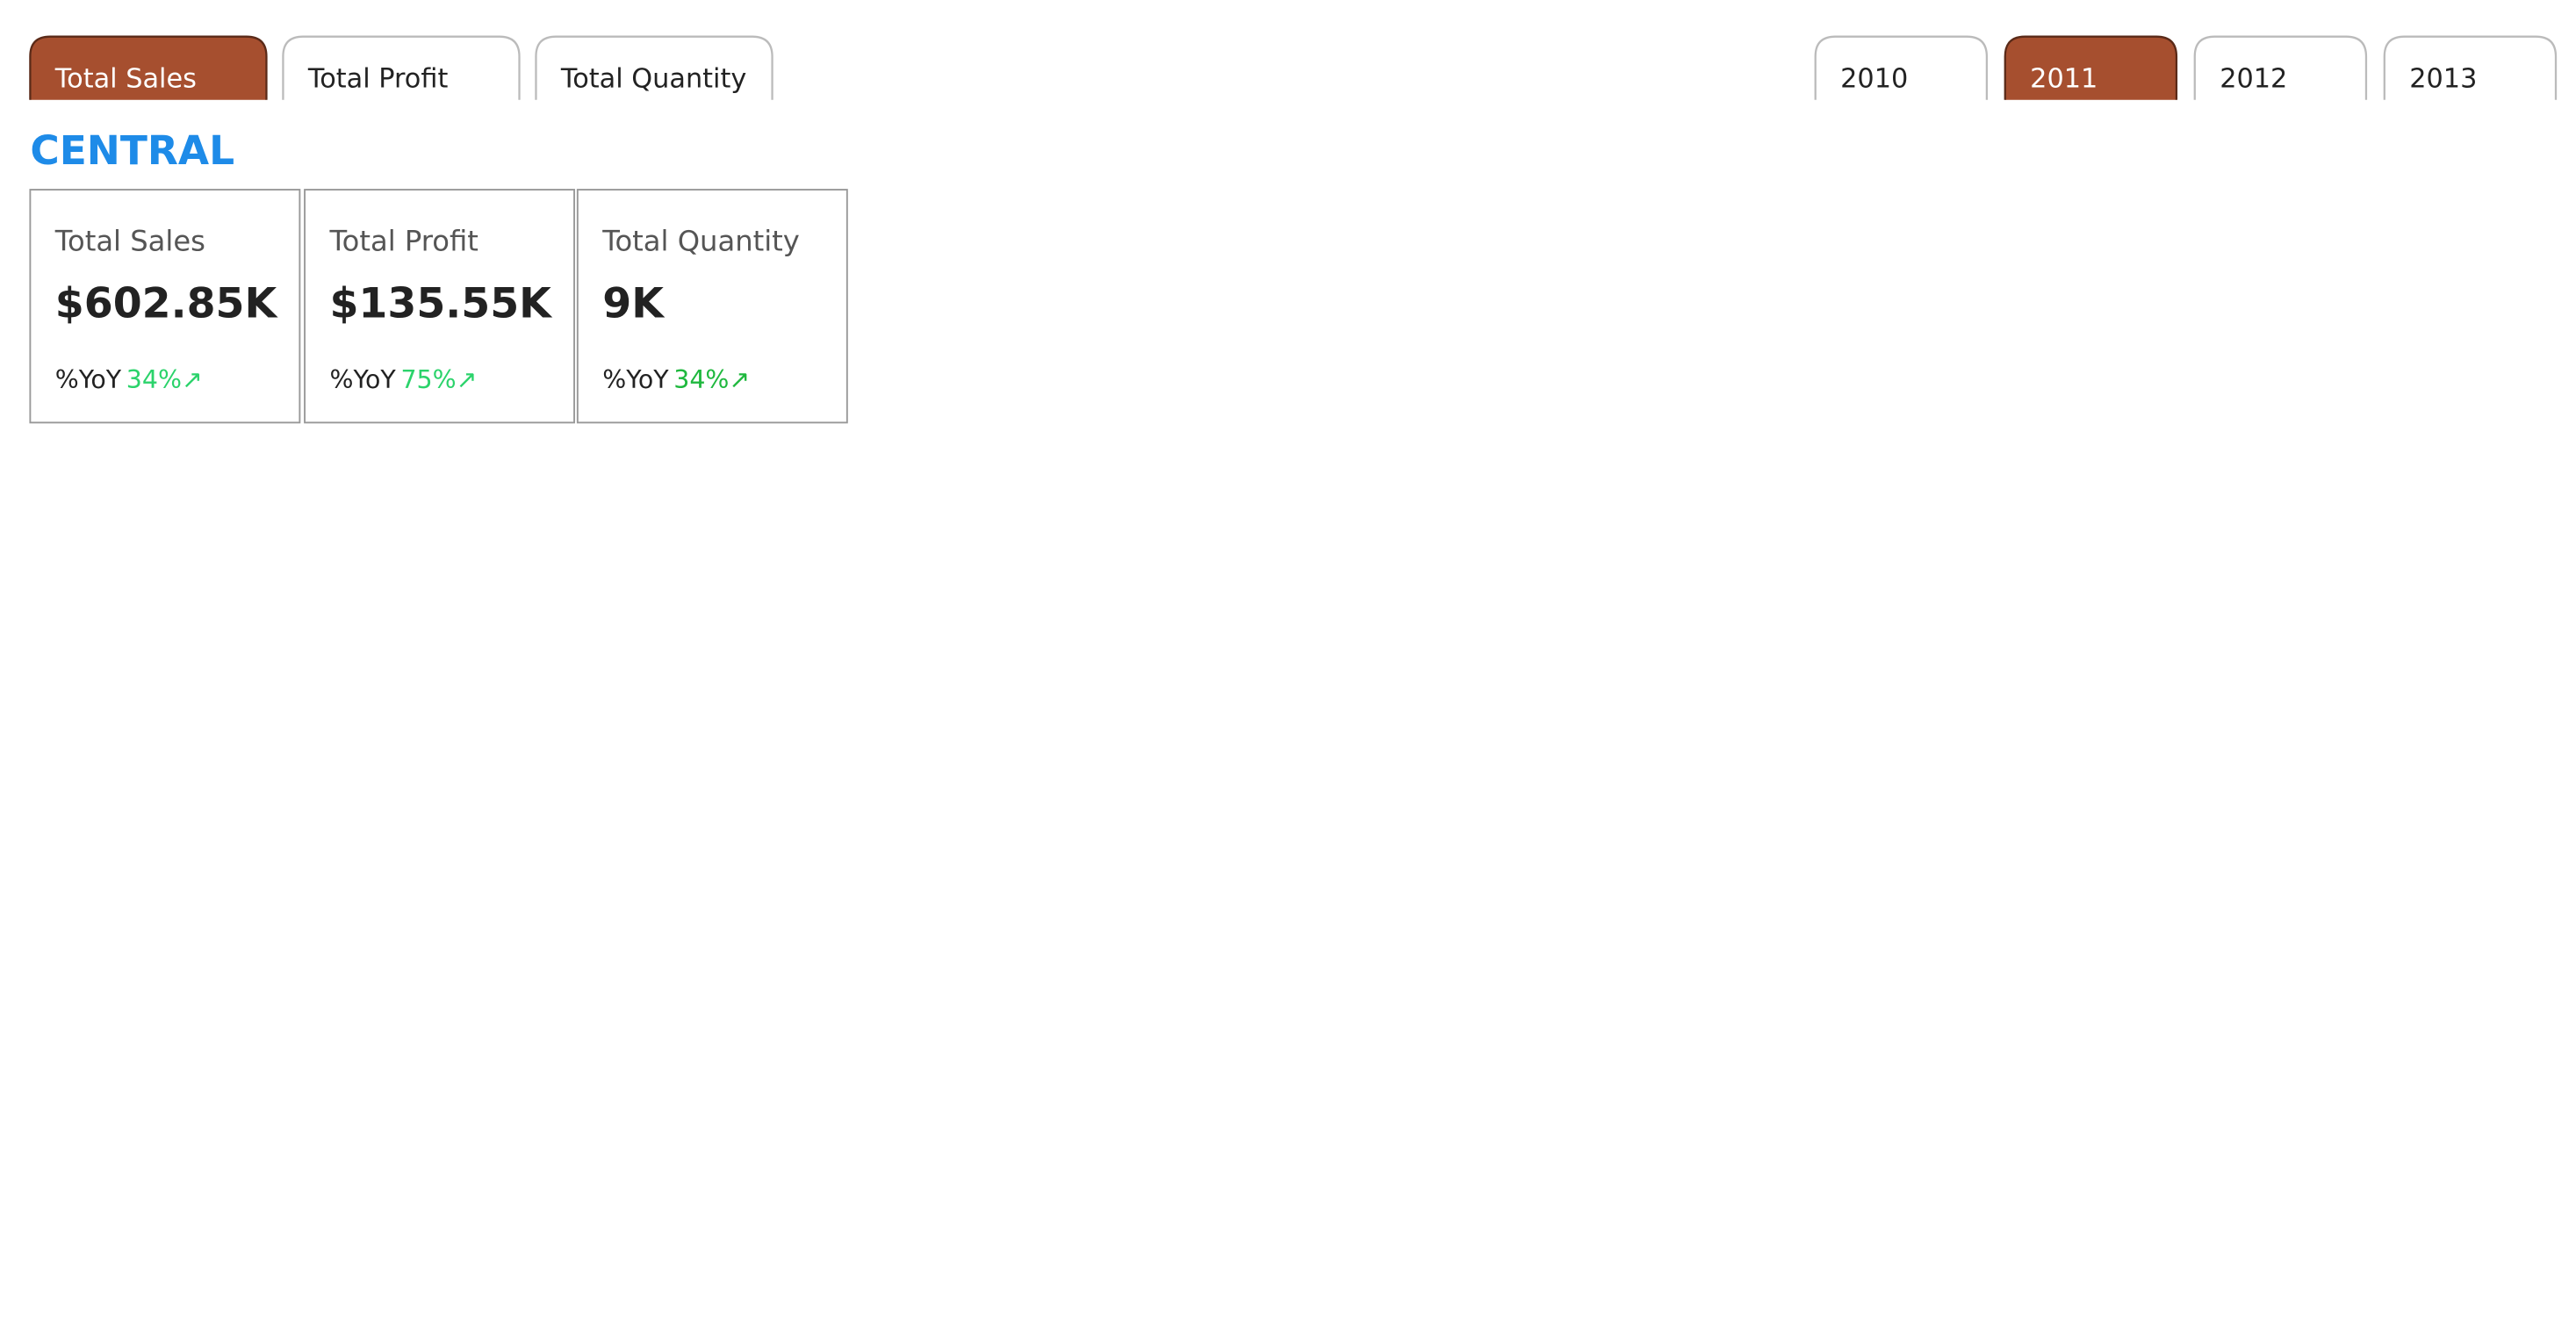 This screenshot has width=2576, height=1331. I want to click on yoy-value: 75%↗, so click(438, 379).